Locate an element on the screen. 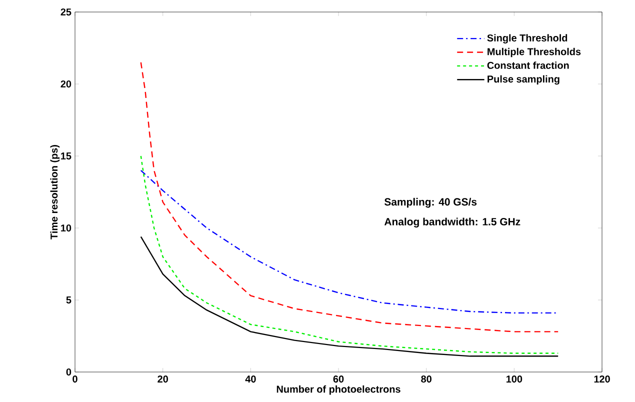  x-tick-label: 0 is located at coordinates (75, 379).